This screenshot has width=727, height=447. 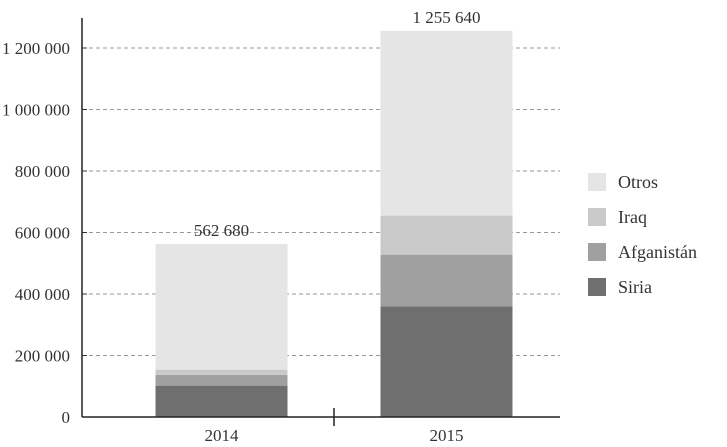 I want to click on bar-segment-afganistn-2015, so click(x=446, y=280).